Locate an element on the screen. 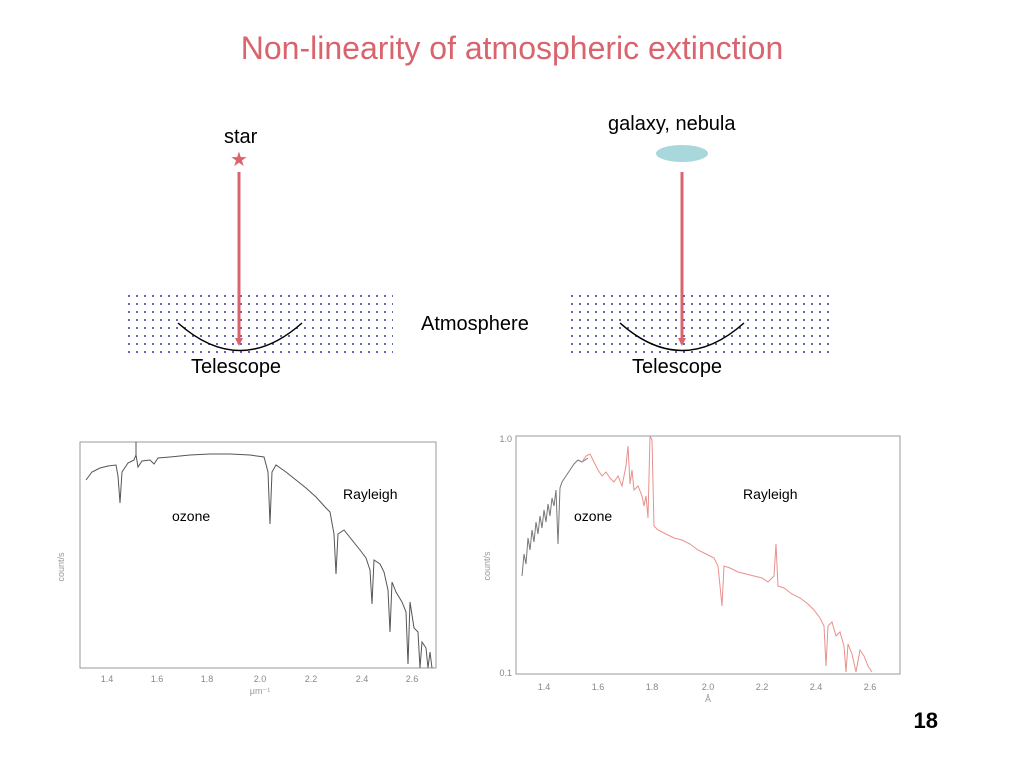 Image resolution: width=1024 pixels, height=768 pixels. star-icon: ★ is located at coordinates (239, 160).